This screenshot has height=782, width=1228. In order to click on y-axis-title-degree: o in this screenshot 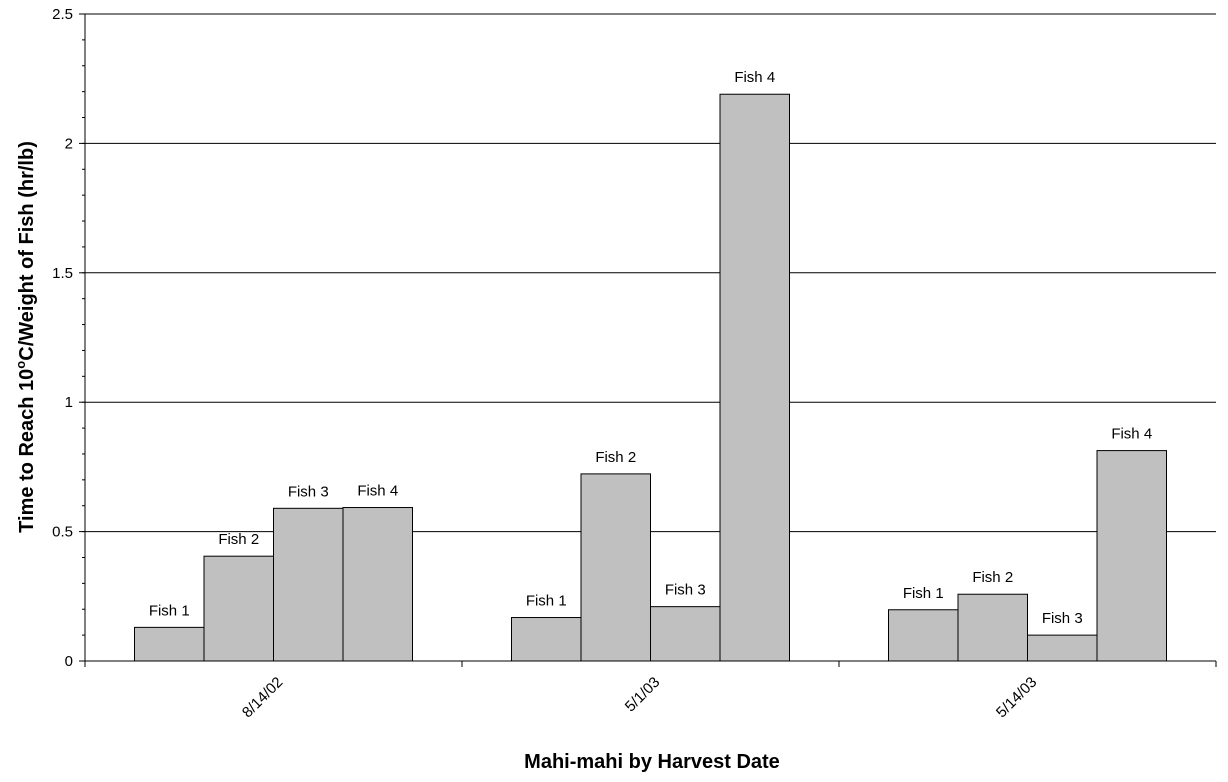, I will do `click(20, 365)`.